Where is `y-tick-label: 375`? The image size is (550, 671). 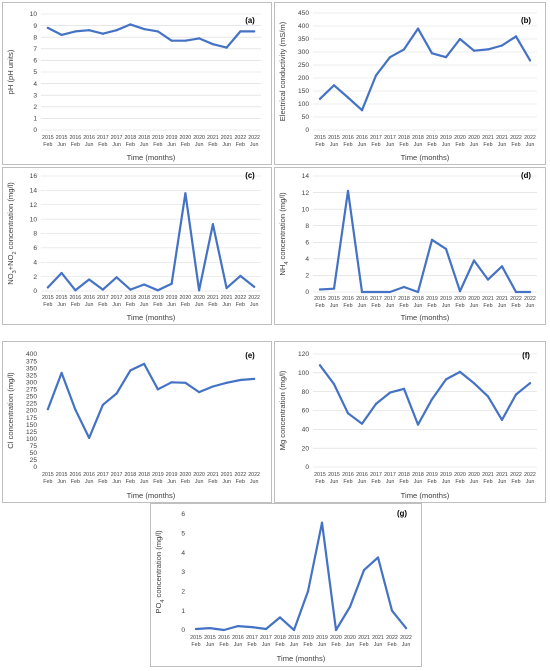 y-tick-label: 375 is located at coordinates (31, 361).